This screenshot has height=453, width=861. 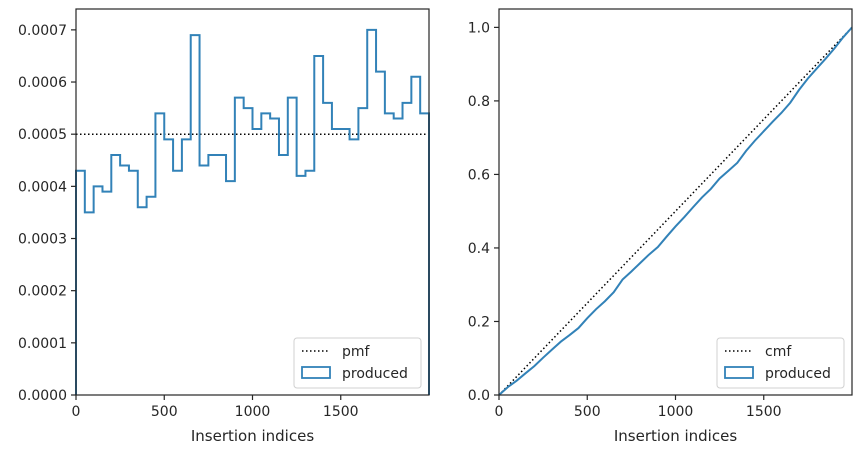 What do you see at coordinates (42, 187) in the screenshot?
I see `y-tick-label: 0.0004` at bounding box center [42, 187].